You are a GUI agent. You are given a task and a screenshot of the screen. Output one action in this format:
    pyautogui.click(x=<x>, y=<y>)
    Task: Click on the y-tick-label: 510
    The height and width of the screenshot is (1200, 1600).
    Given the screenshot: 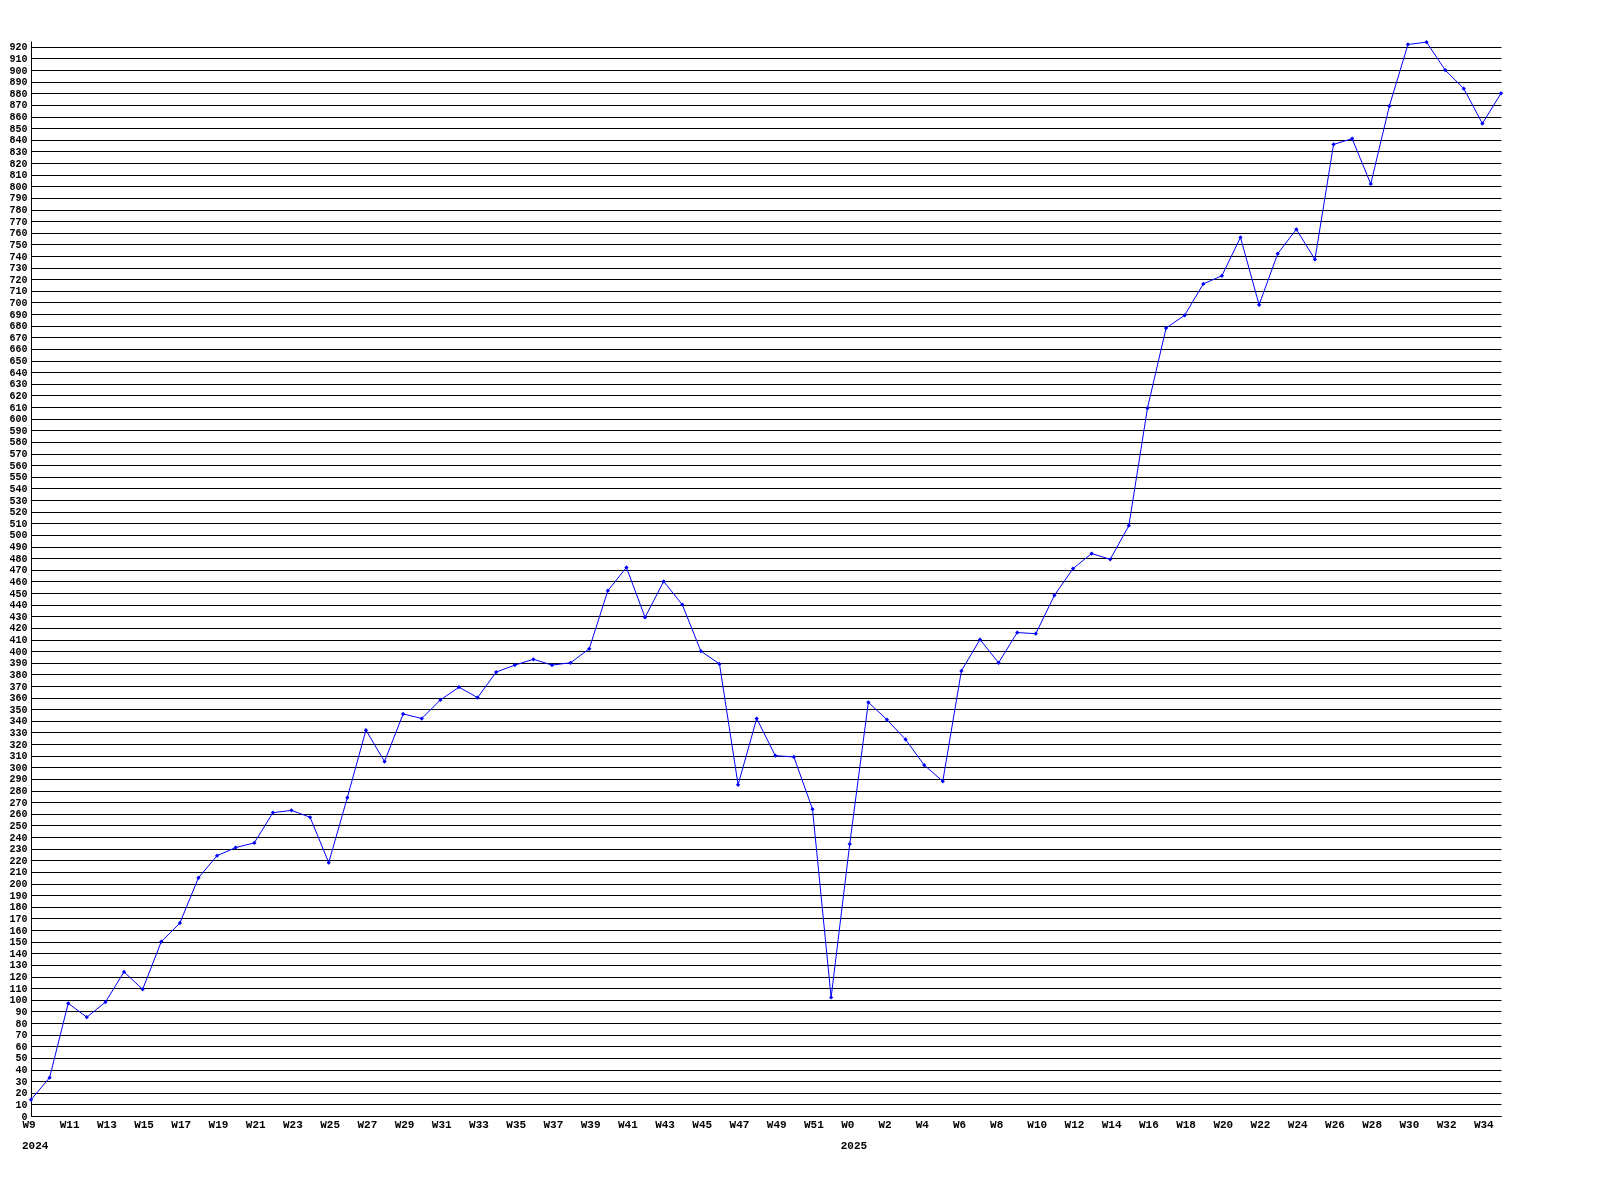 What is the action you would take?
    pyautogui.click(x=18, y=524)
    